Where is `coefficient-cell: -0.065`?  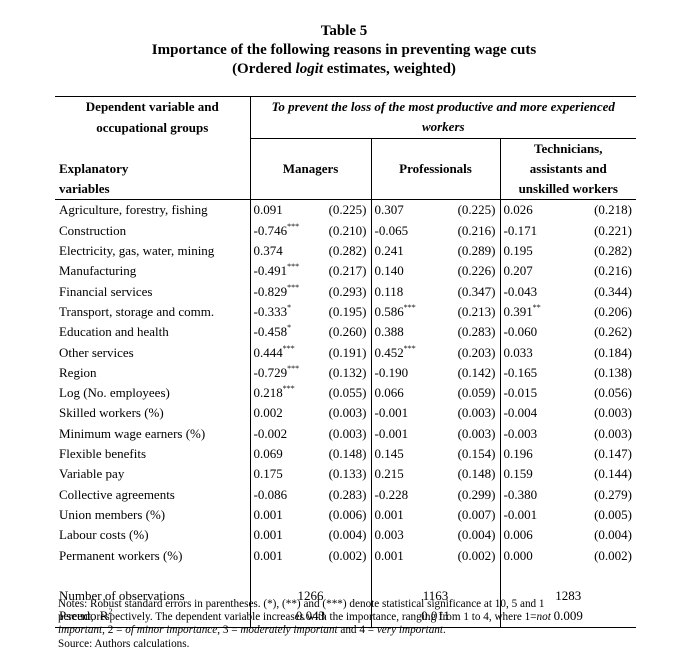
coefficient-cell: -0.065 is located at coordinates (404, 231).